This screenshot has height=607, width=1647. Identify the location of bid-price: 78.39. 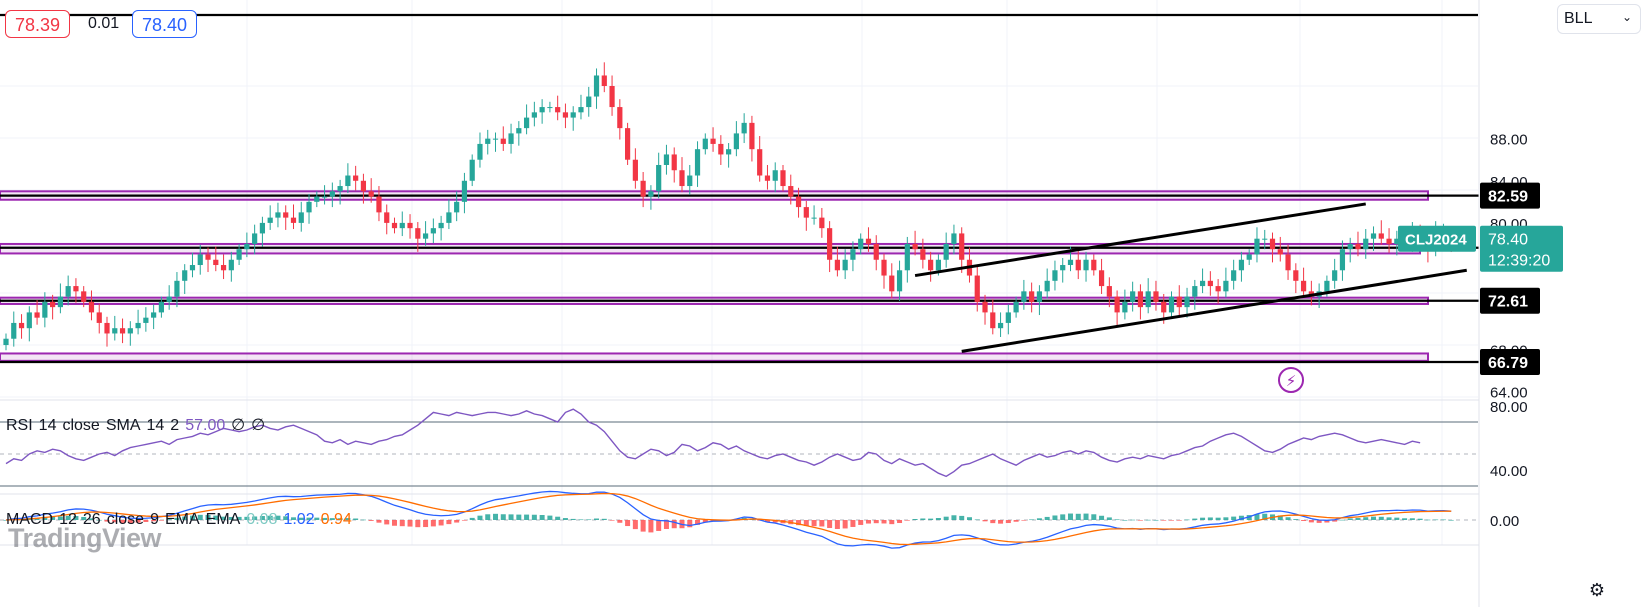
(38, 24).